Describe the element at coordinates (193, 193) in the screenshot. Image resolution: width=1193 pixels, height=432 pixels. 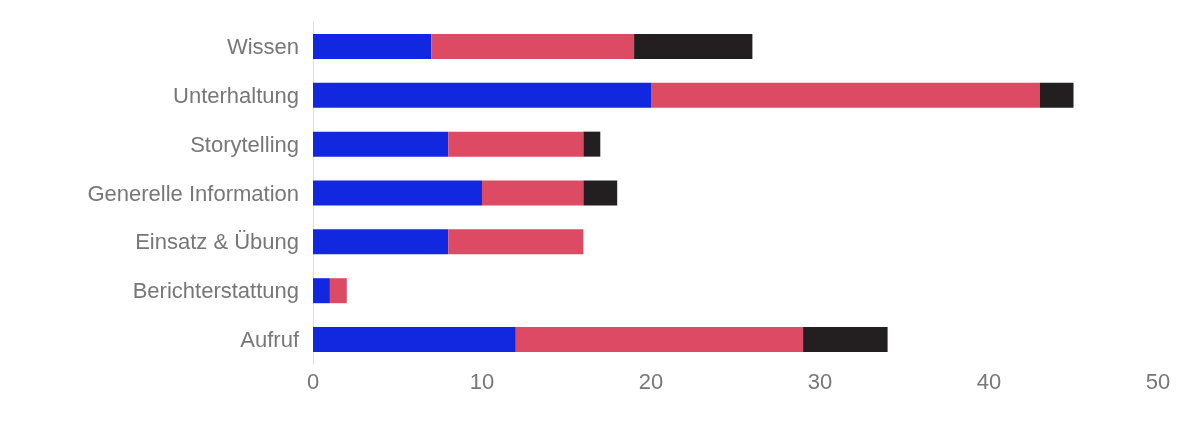
I see `y-tick-label: Generelle Information` at that location.